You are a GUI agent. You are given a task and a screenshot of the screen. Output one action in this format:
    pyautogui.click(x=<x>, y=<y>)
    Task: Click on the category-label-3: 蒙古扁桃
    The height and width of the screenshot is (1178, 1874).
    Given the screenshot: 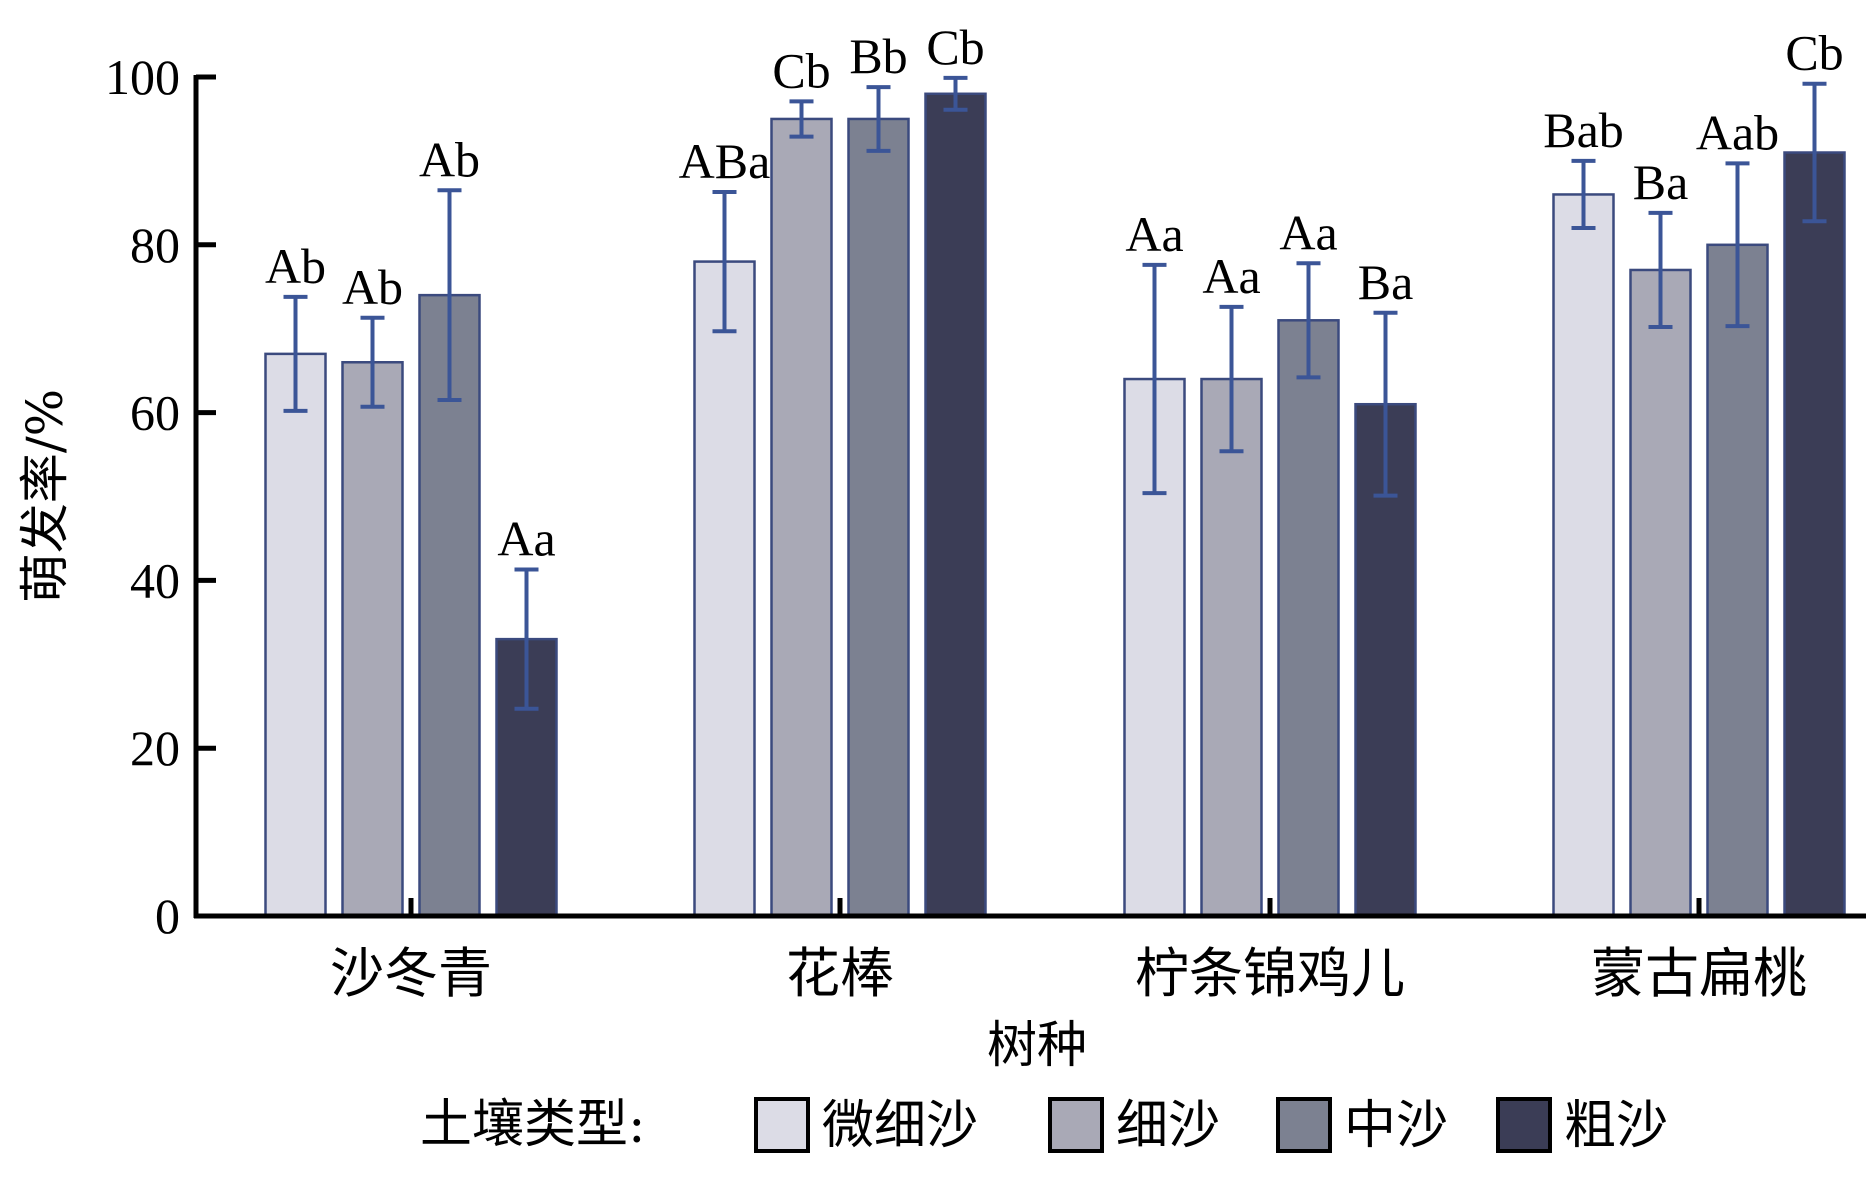 What is the action you would take?
    pyautogui.click(x=1699, y=973)
    